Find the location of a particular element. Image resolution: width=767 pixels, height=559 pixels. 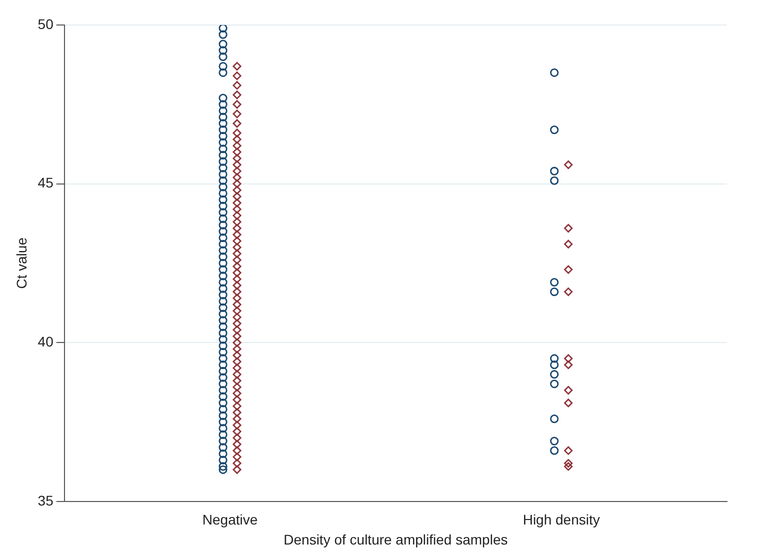

y-axis-title: Ct value is located at coordinates (21, 263).